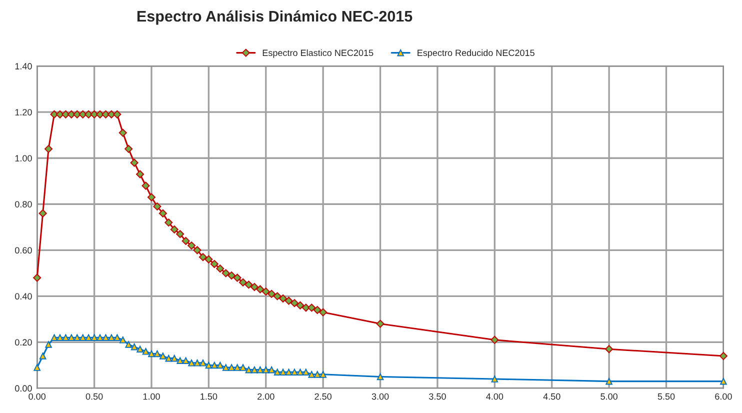 The image size is (742, 413). I want to click on x-tick-label: 1.50, so click(209, 396).